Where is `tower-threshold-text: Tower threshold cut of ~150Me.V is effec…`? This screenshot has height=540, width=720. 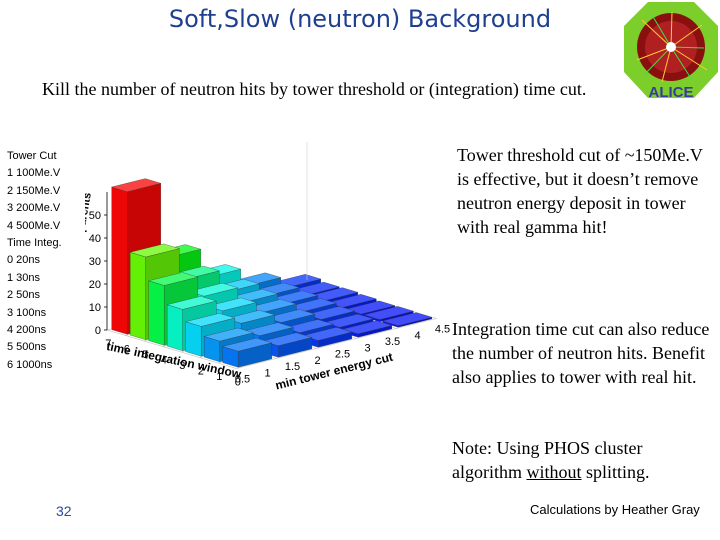 tower-threshold-text: Tower threshold cut of ~150Me.V is effec… is located at coordinates (580, 191).